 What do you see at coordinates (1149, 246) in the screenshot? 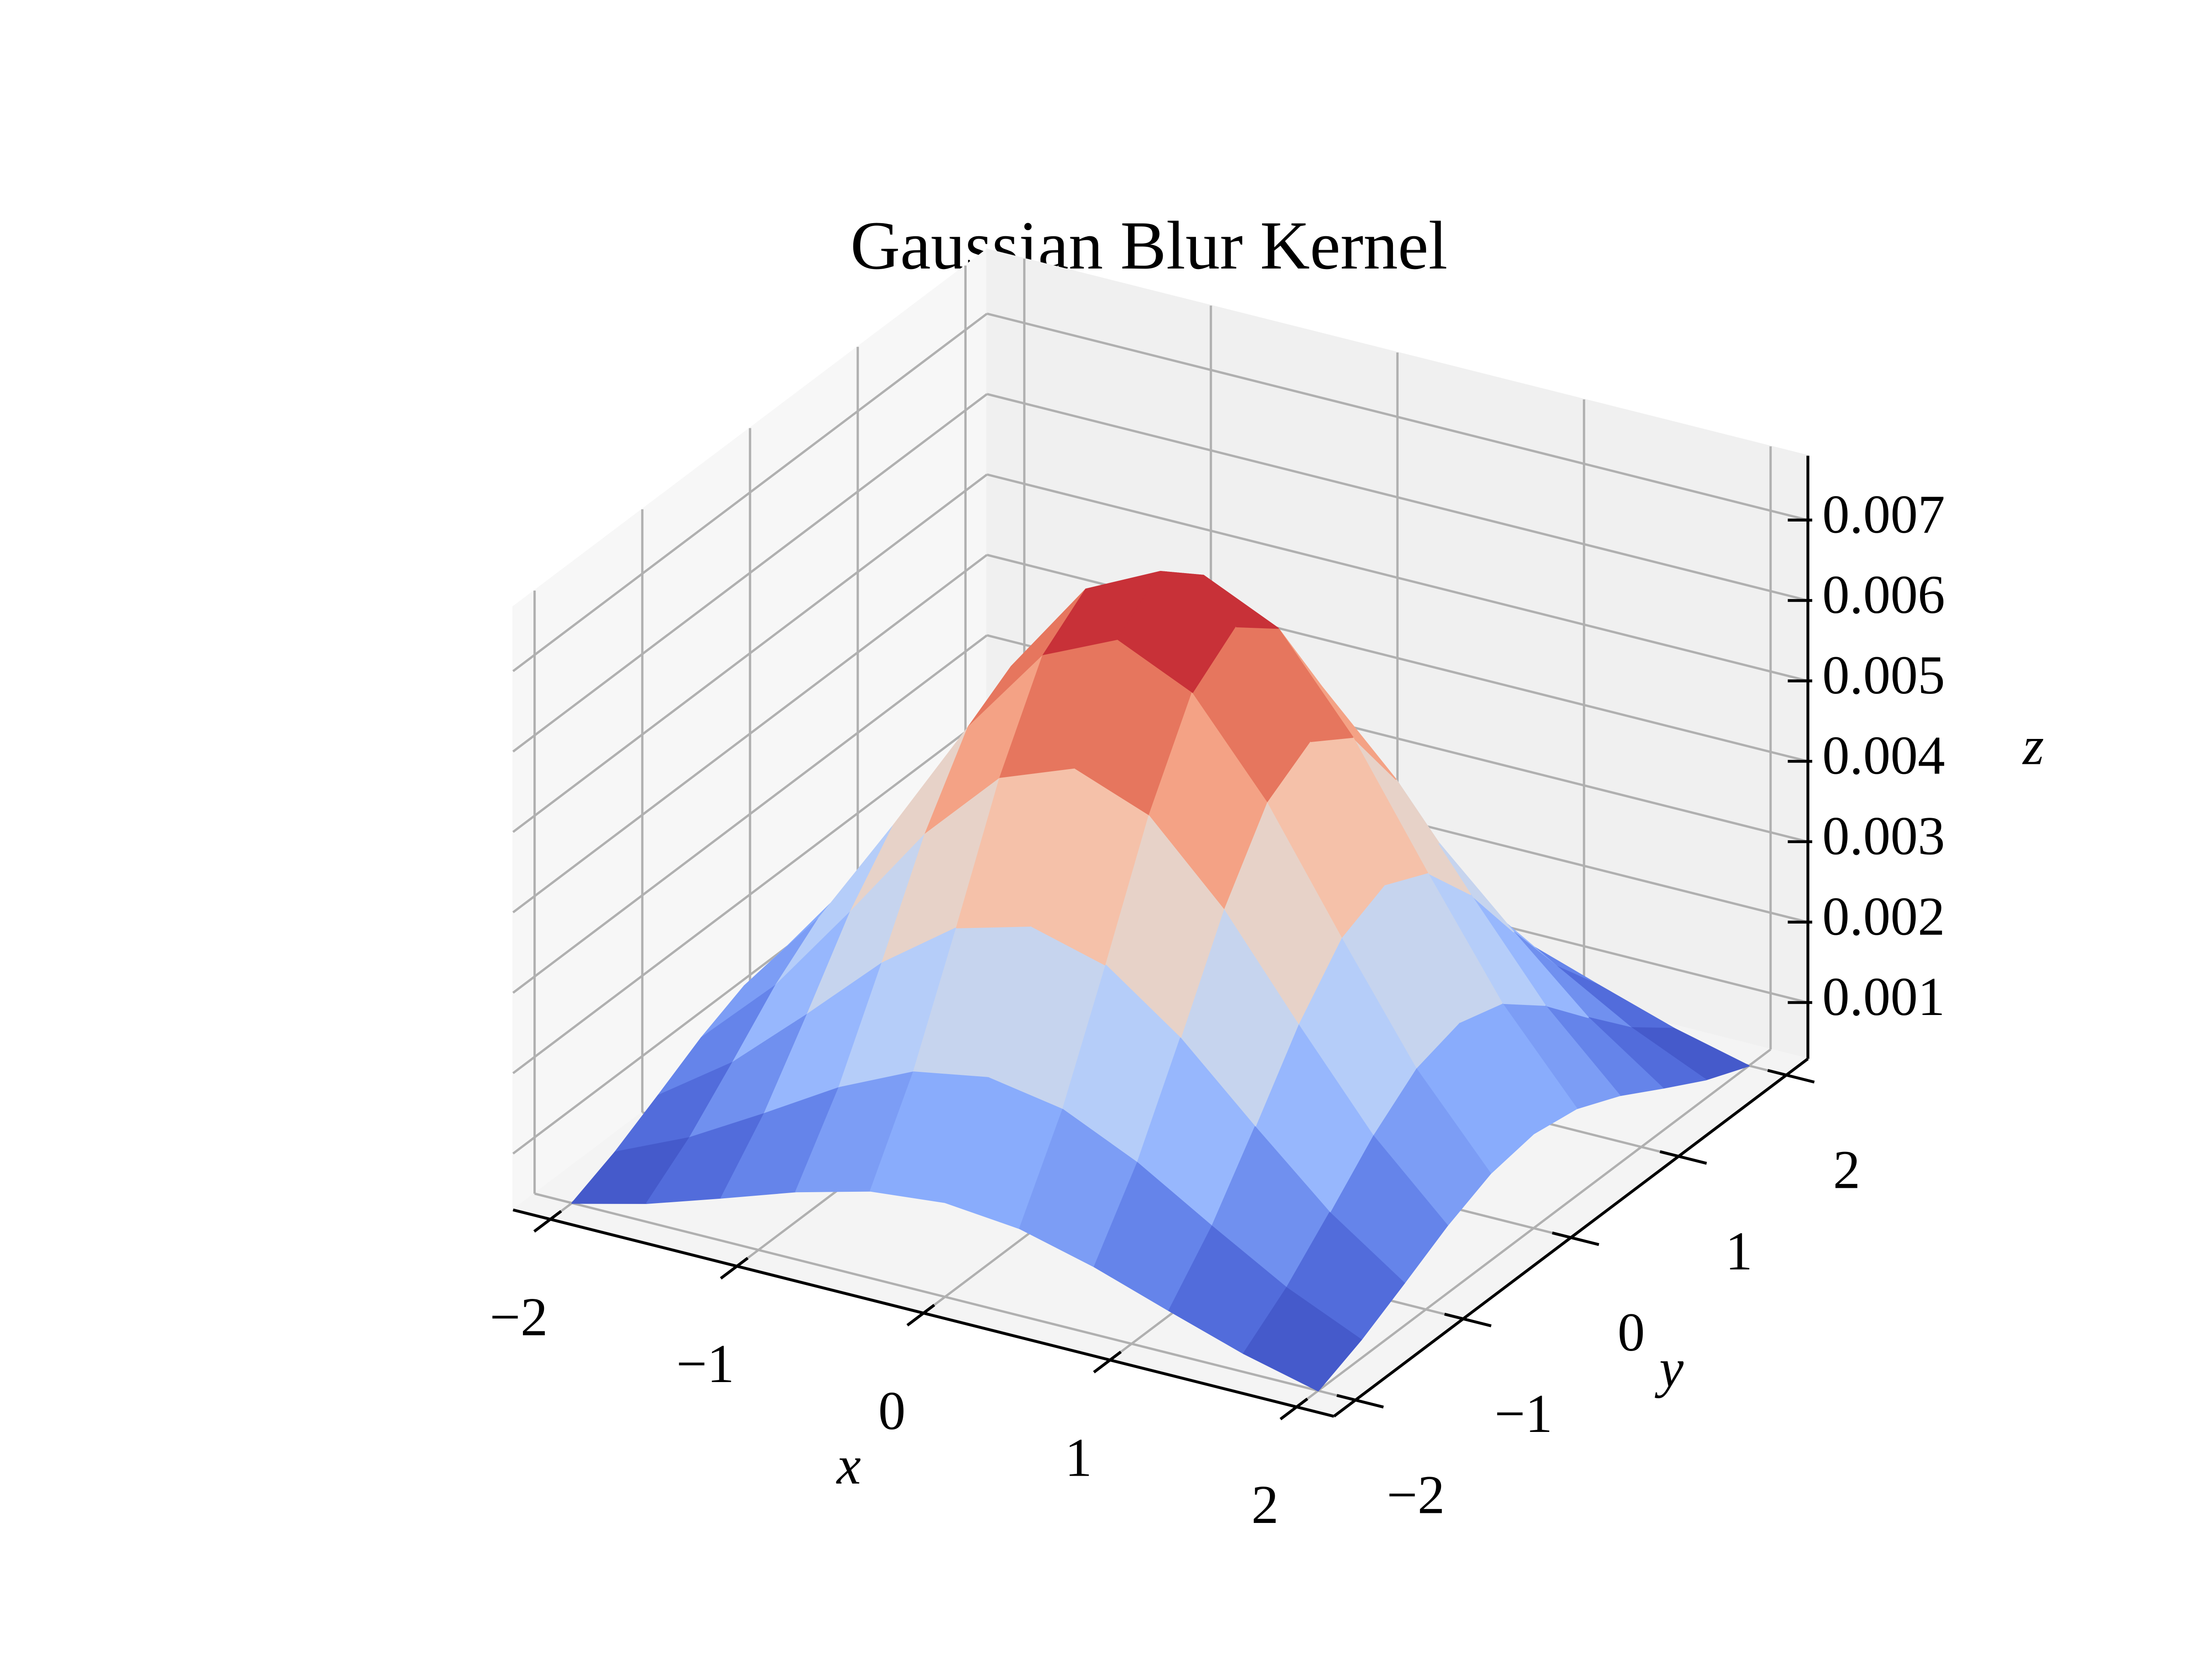
I see `chart-title: Gaussian Blur Kernel` at bounding box center [1149, 246].